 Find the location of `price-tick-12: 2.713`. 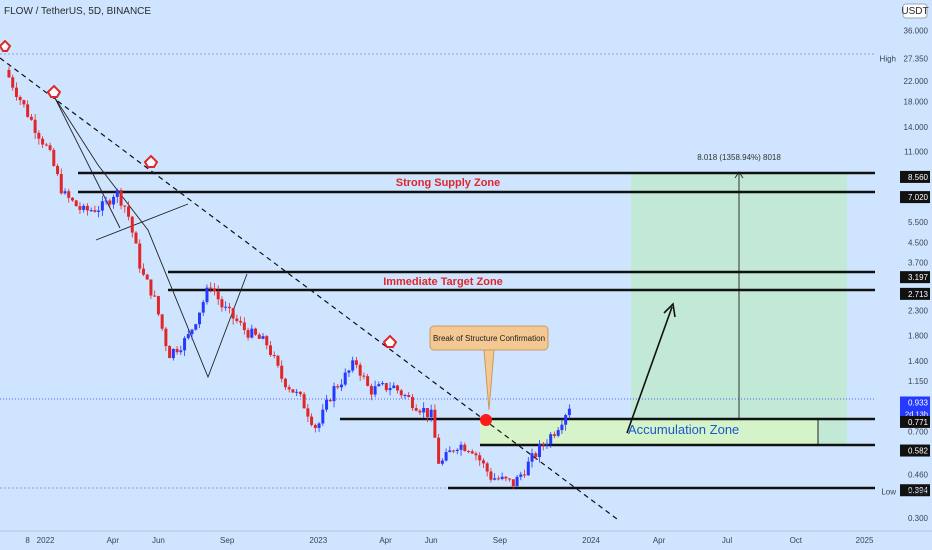

price-tick-12: 2.713 is located at coordinates (918, 294).